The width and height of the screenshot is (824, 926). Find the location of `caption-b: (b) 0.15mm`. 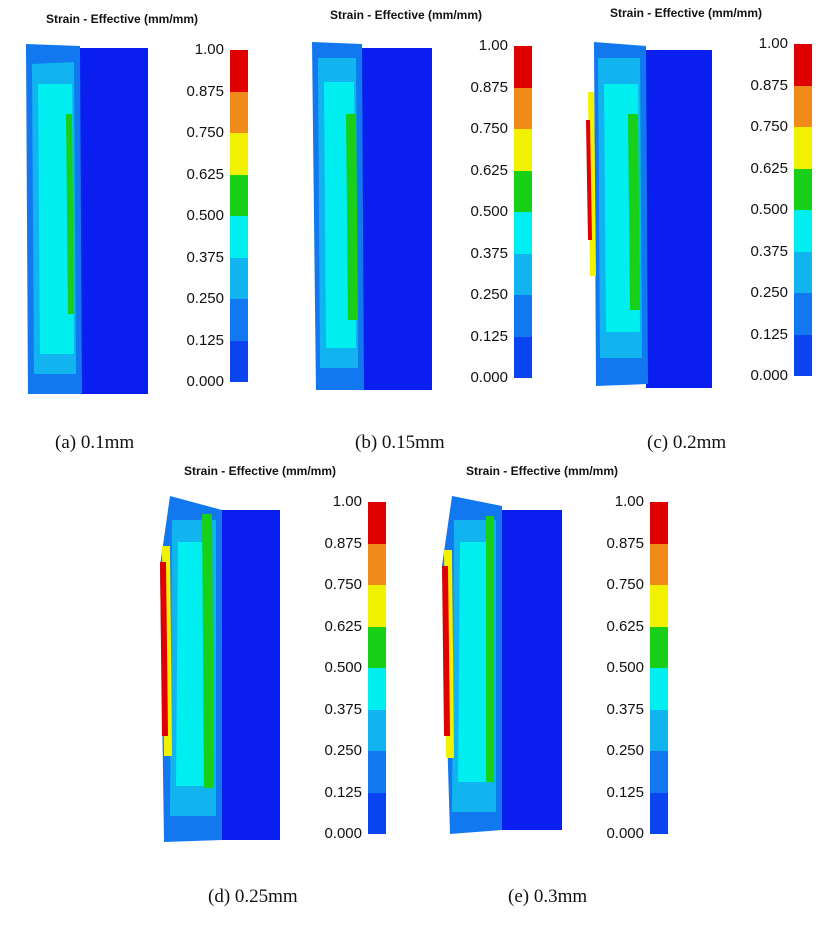

caption-b: (b) 0.15mm is located at coordinates (400, 442).